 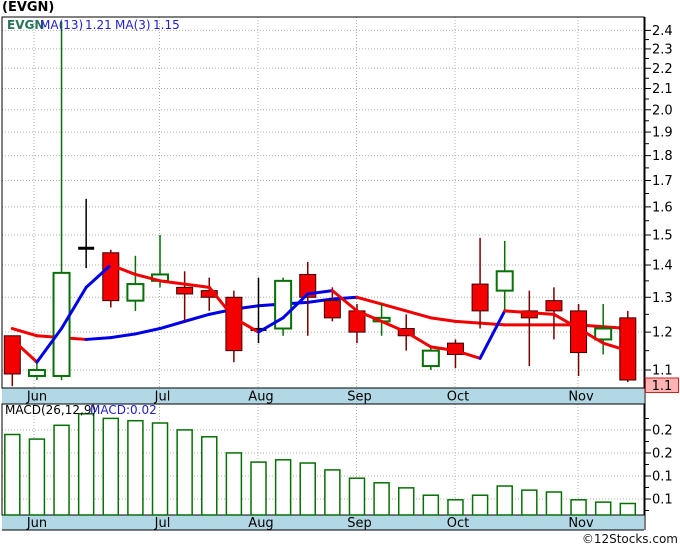 What do you see at coordinates (123, 410) in the screenshot?
I see `macd-legend-value: MACD:0.02` at bounding box center [123, 410].